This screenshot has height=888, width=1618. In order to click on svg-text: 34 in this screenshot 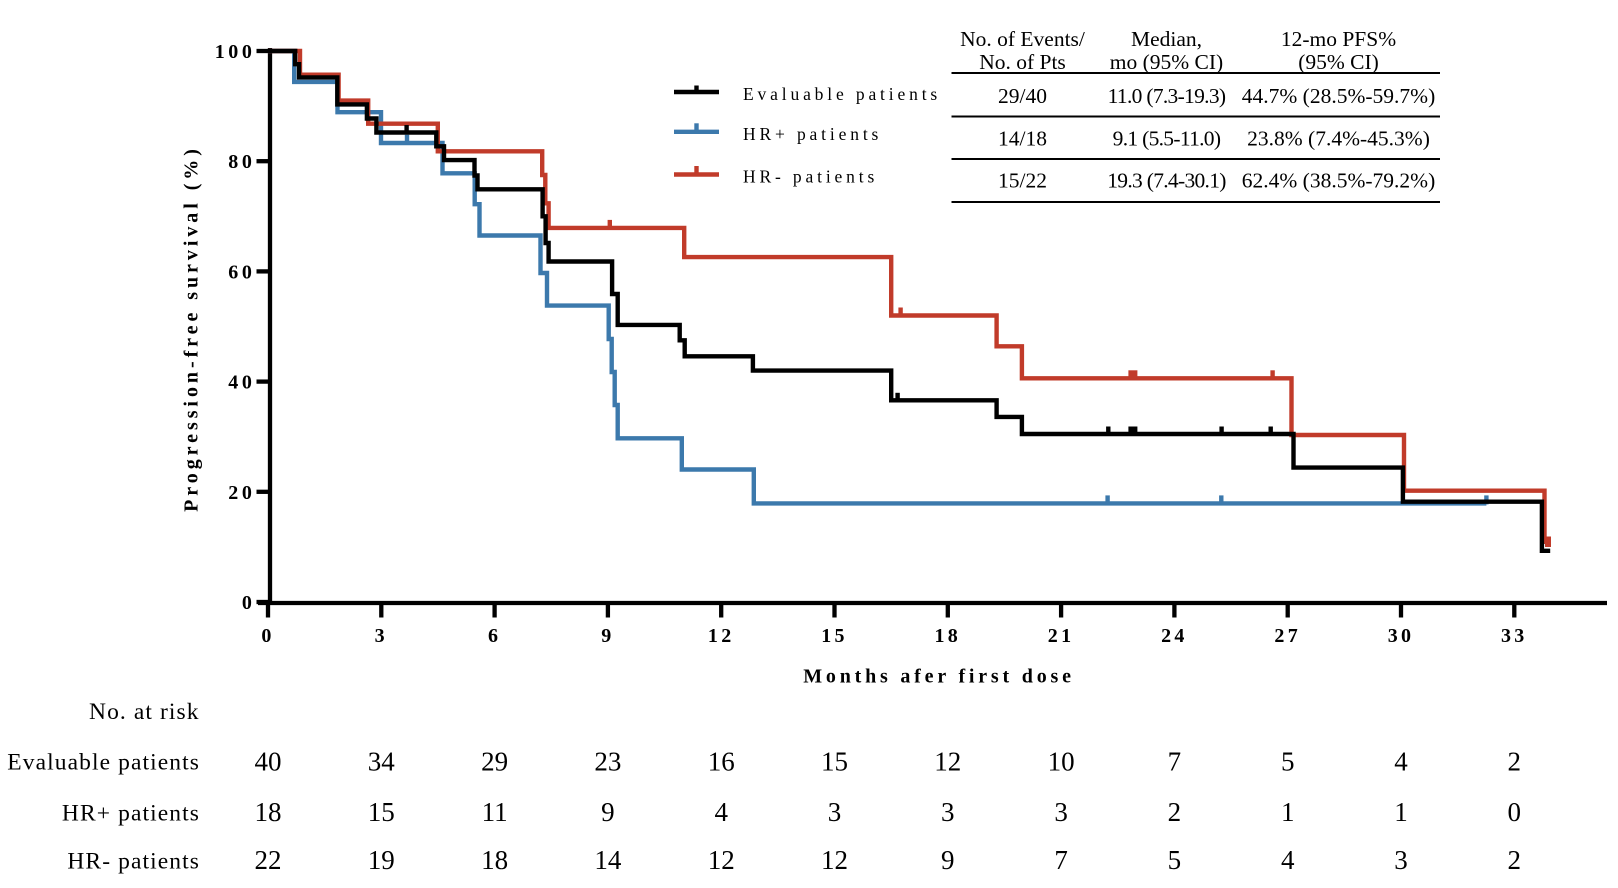, I will do `click(382, 762)`.